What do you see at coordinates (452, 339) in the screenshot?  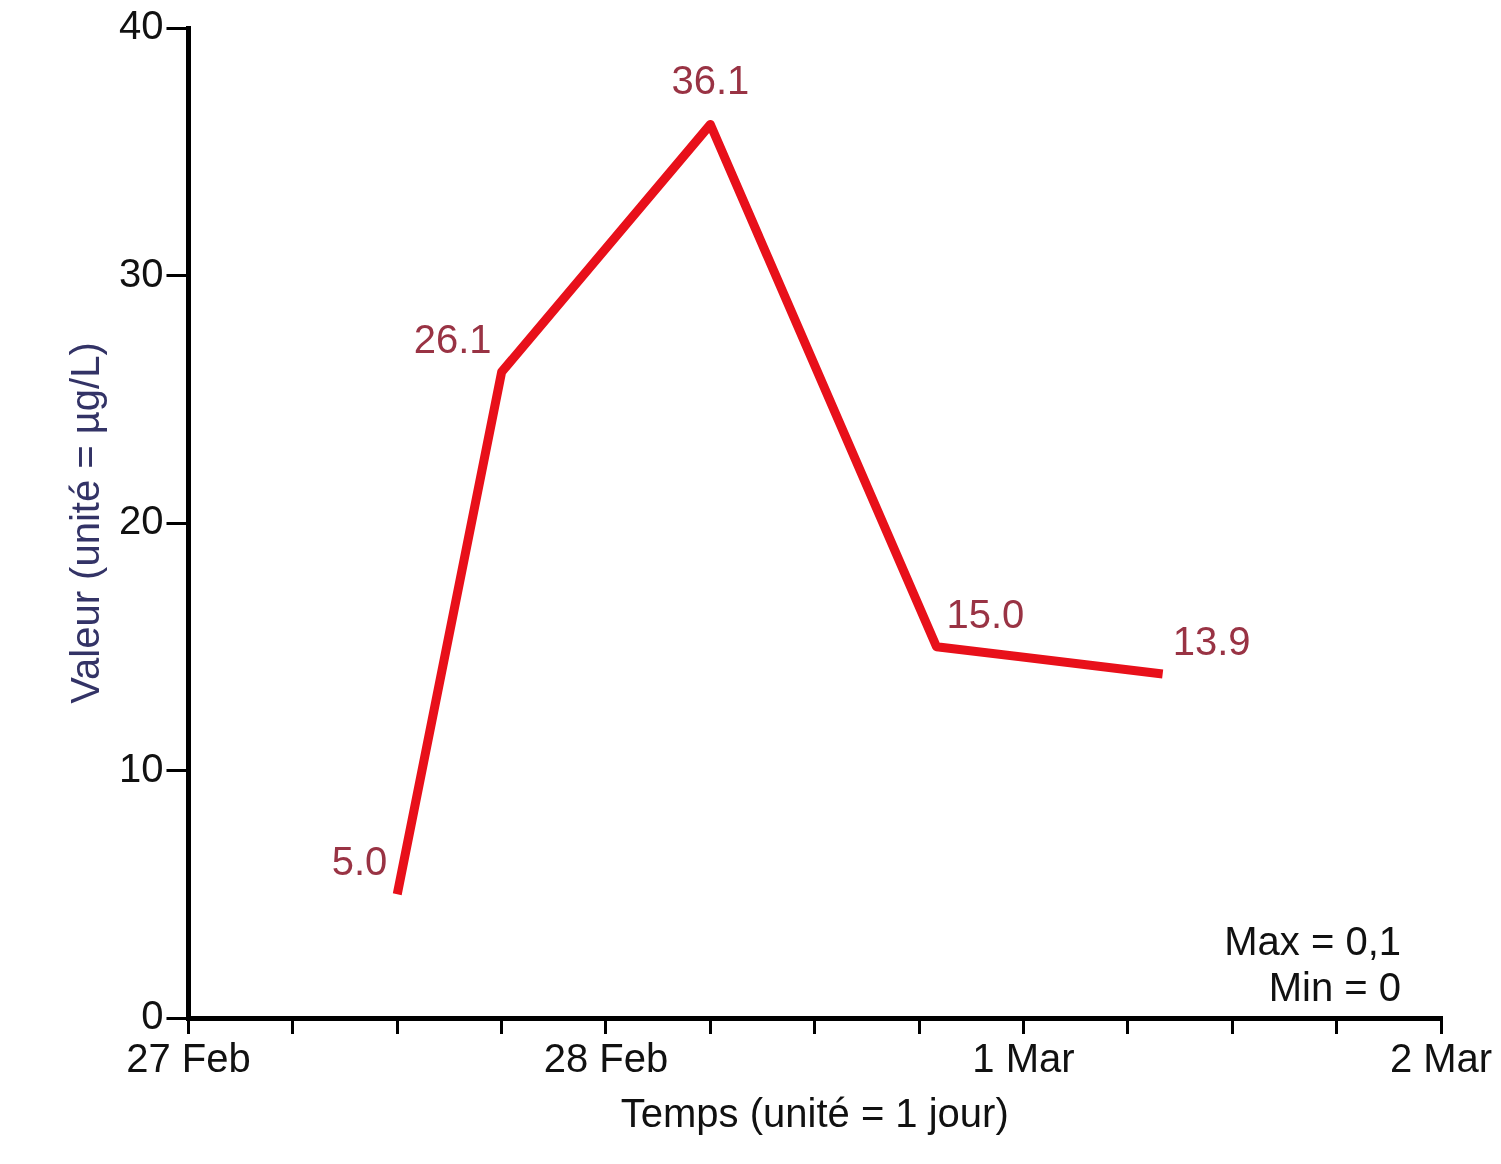 I see `data-label: 26.1` at bounding box center [452, 339].